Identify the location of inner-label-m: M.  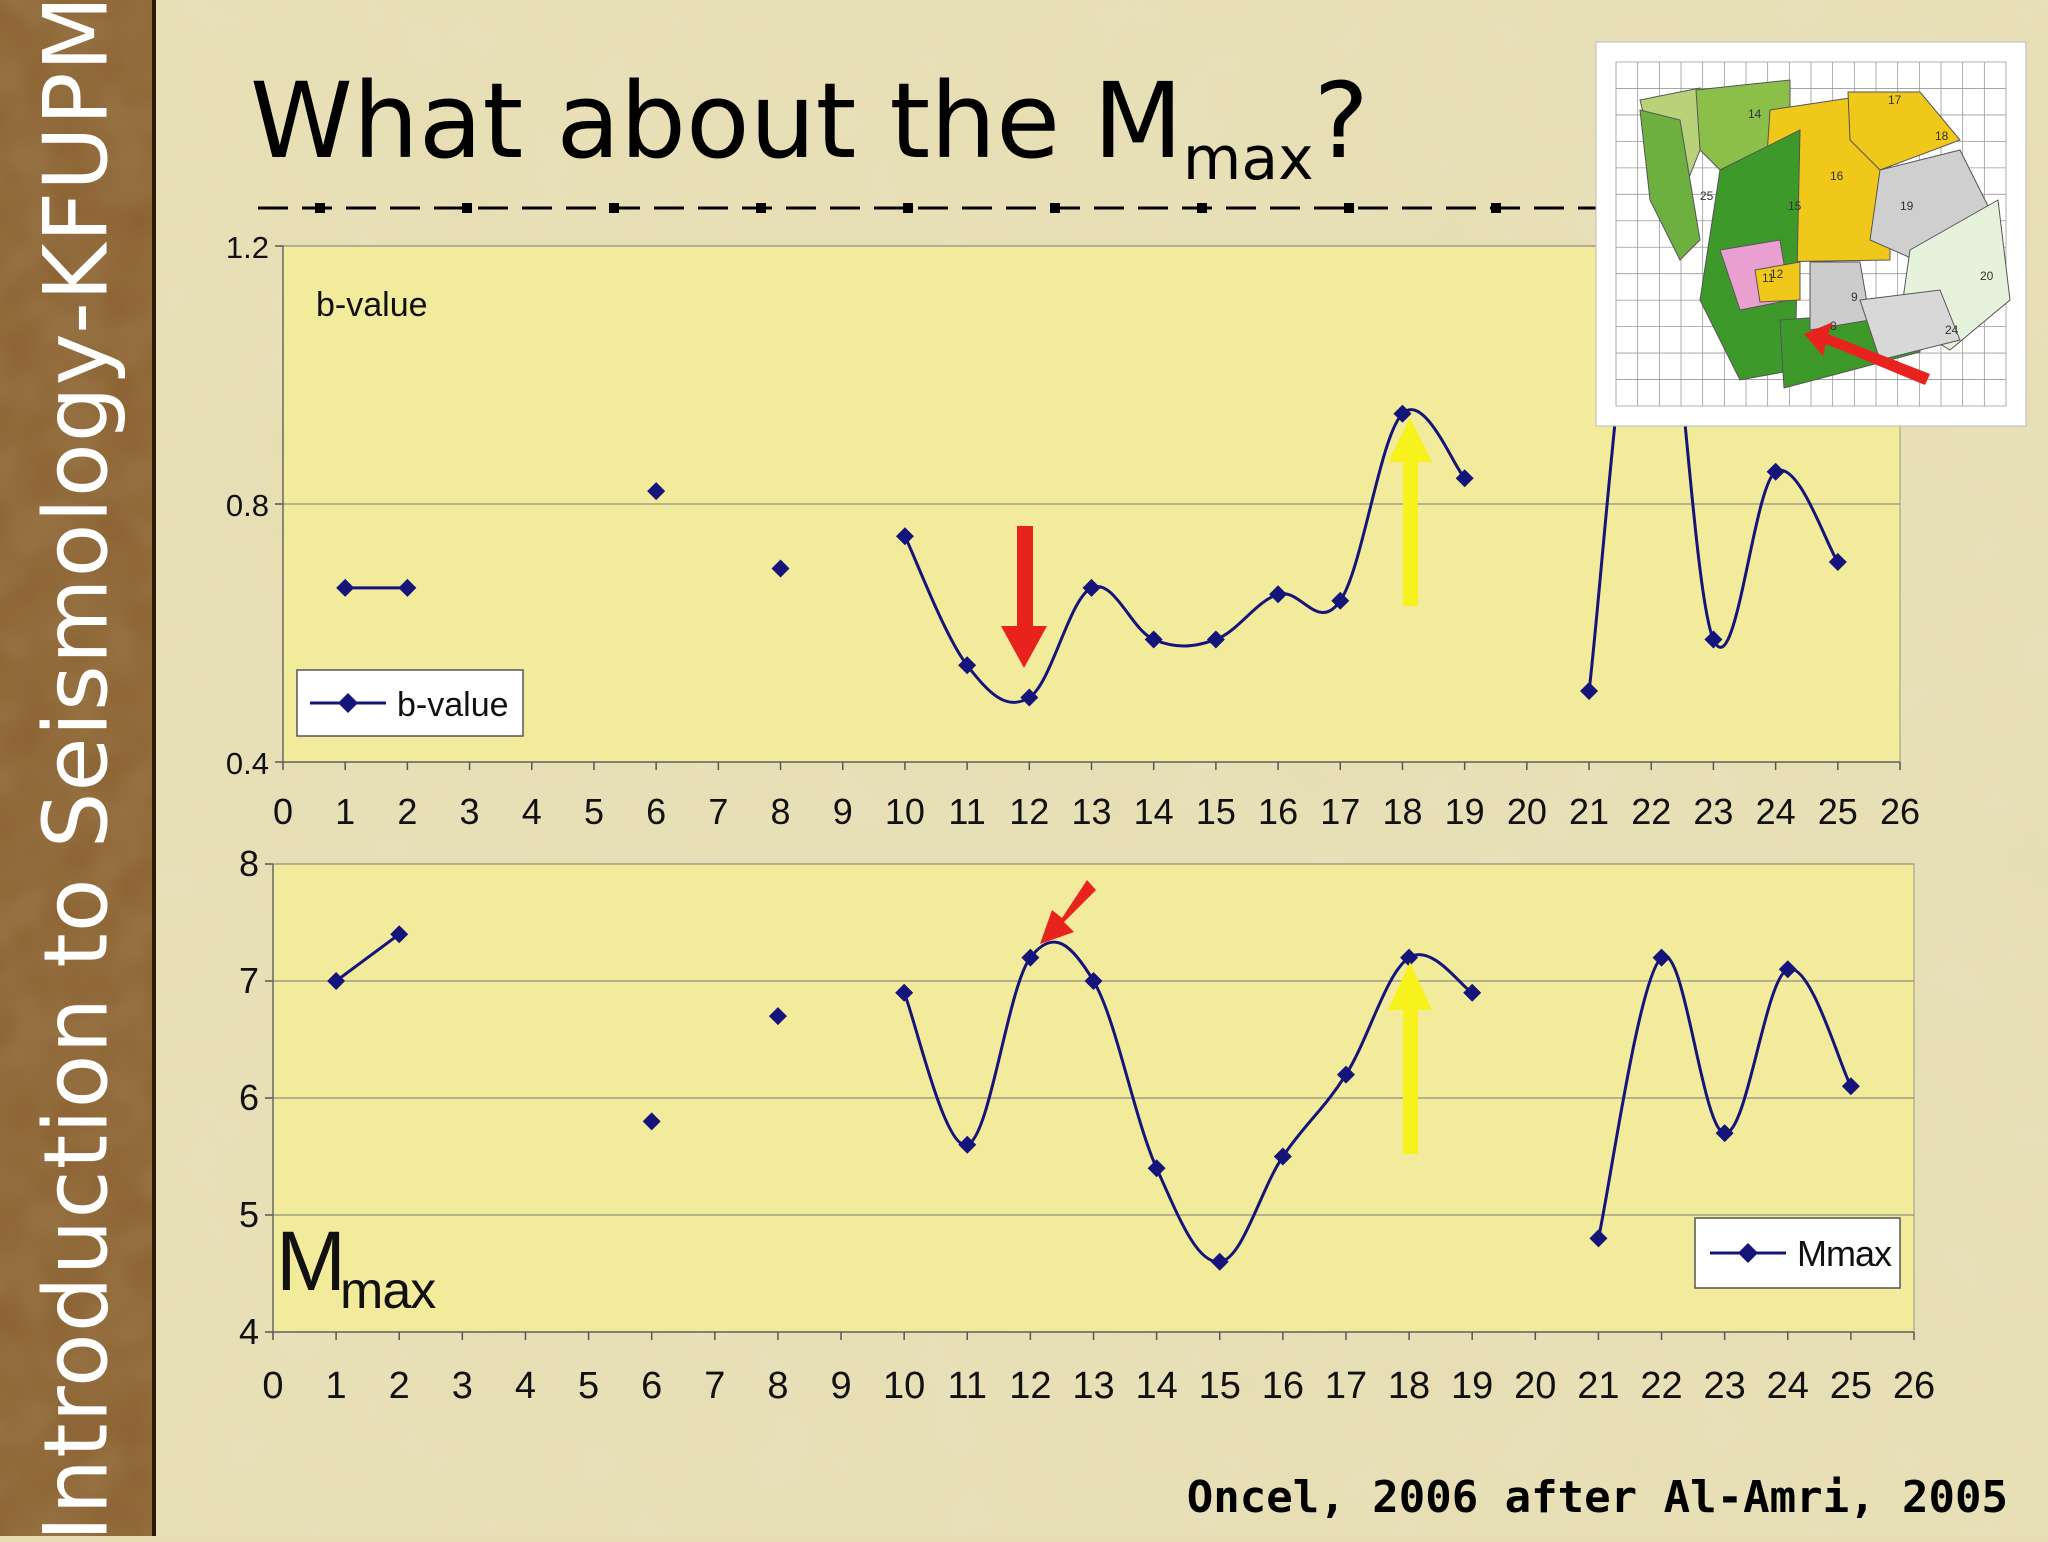
(310, 1261).